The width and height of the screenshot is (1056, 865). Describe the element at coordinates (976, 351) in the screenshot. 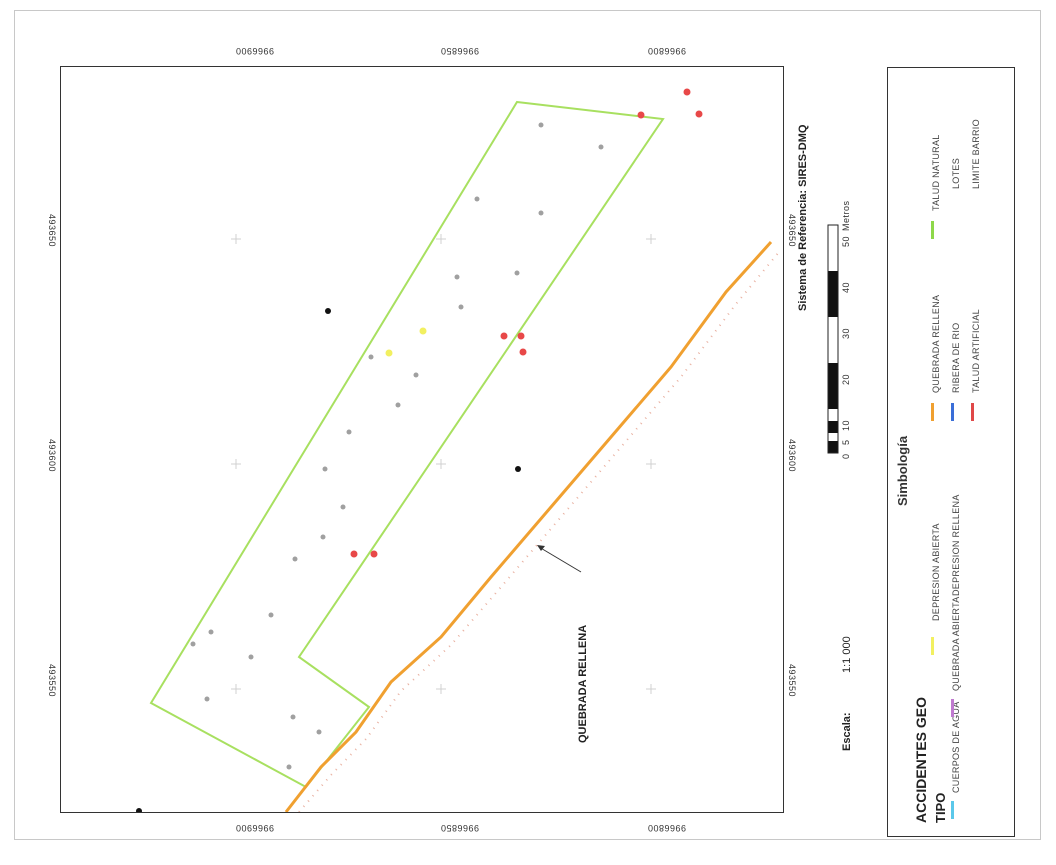

I see `legend-talud-artificial: TALUD ARTIFICIAL` at that location.